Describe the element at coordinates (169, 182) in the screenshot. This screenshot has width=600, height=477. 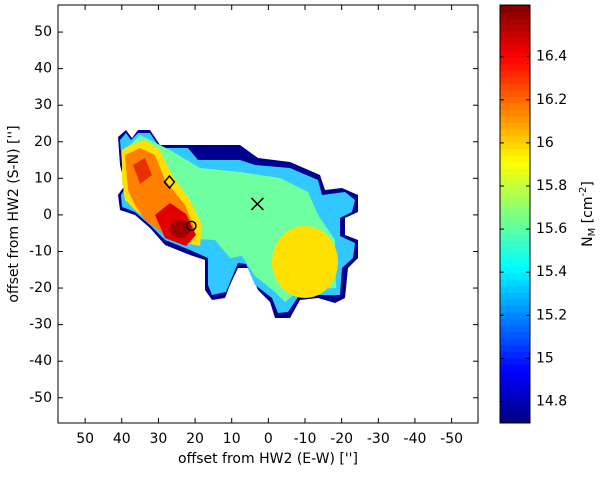
I see `marker-diamond` at that location.